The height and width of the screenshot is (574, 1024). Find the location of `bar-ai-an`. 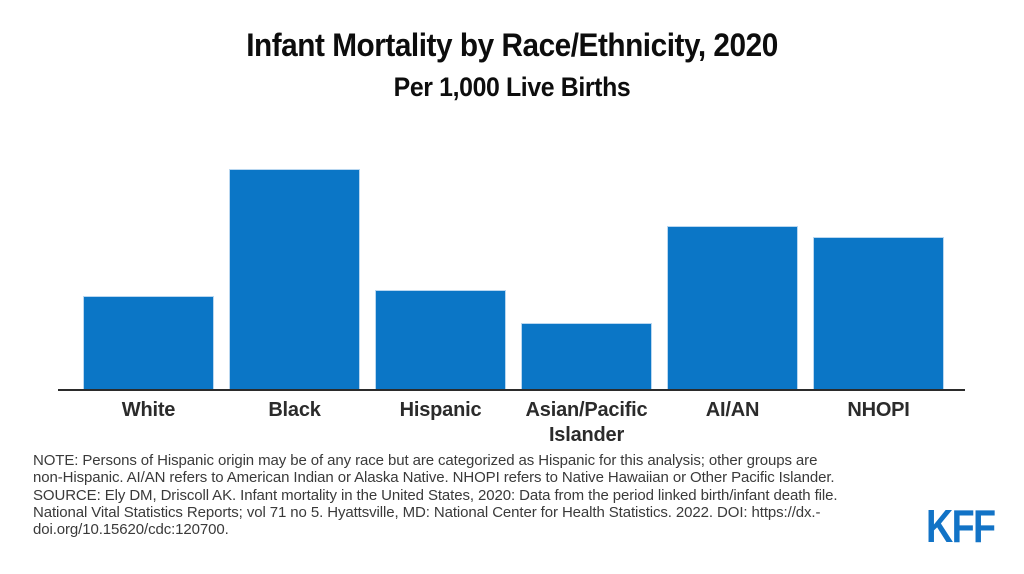

bar-ai-an is located at coordinates (732, 307).